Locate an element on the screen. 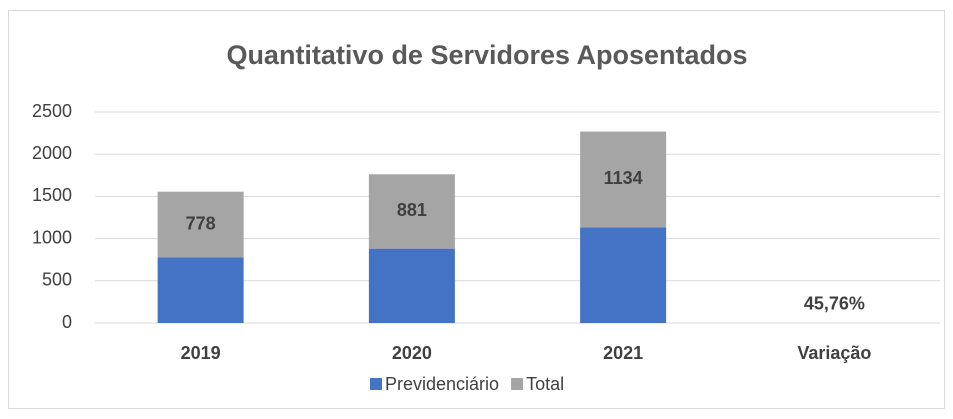  y-tick-label: 2000 is located at coordinates (52, 153).